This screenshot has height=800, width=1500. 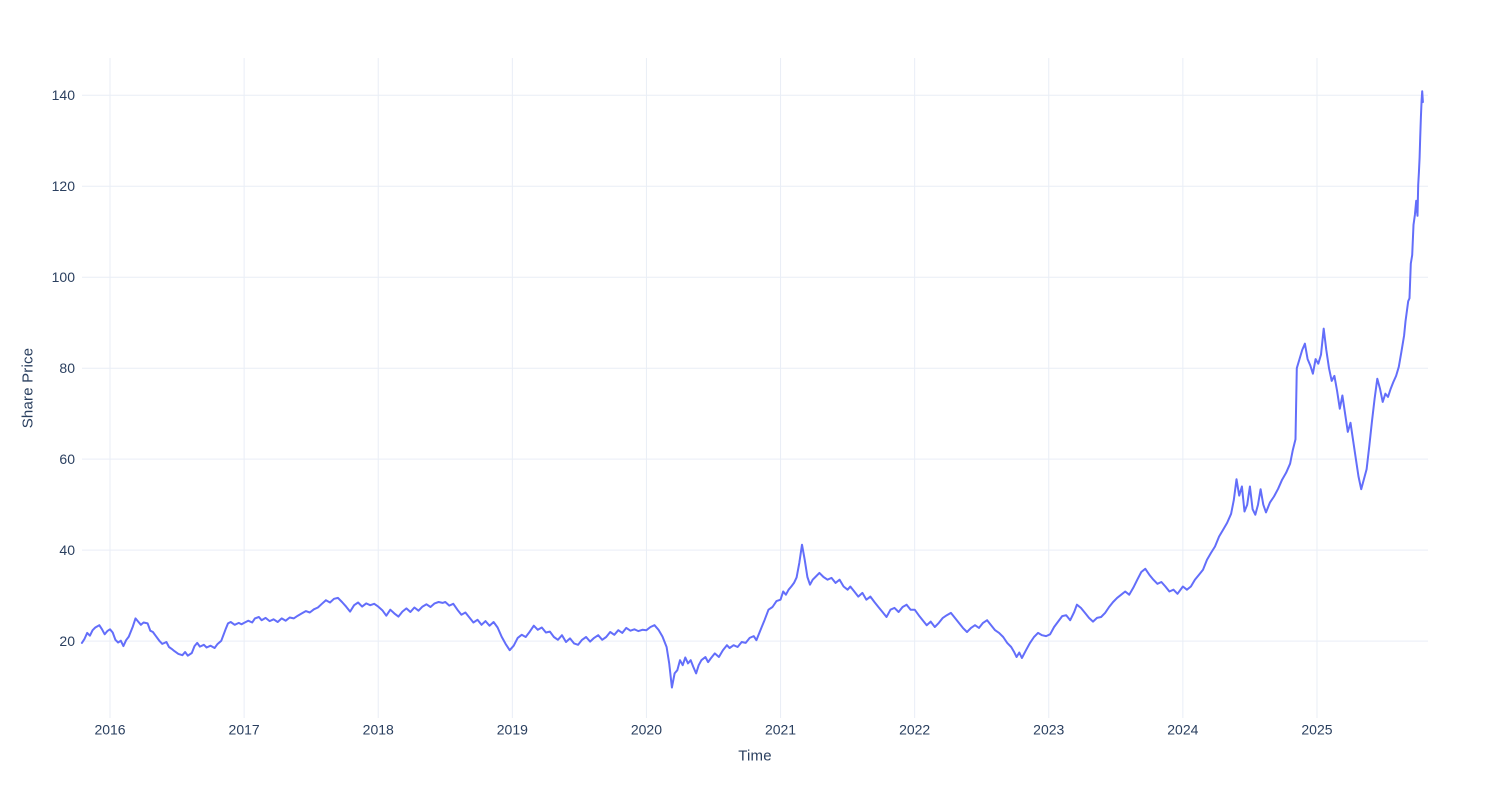 I want to click on y-tick-label: 20, so click(x=67, y=641).